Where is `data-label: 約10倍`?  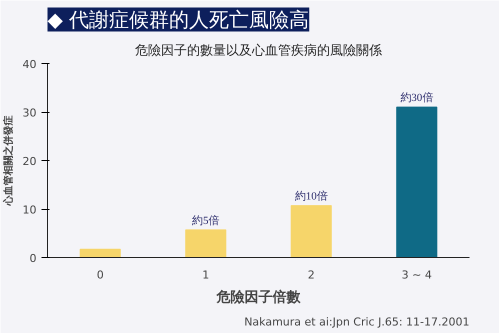 data-label: 約10倍 is located at coordinates (311, 196).